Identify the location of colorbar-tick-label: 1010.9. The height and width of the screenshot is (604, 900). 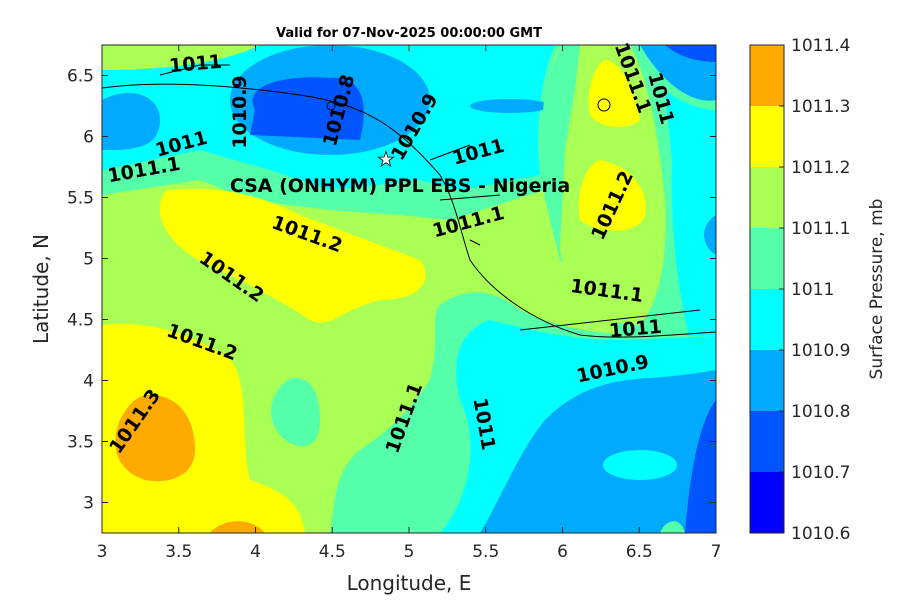
(820, 351).